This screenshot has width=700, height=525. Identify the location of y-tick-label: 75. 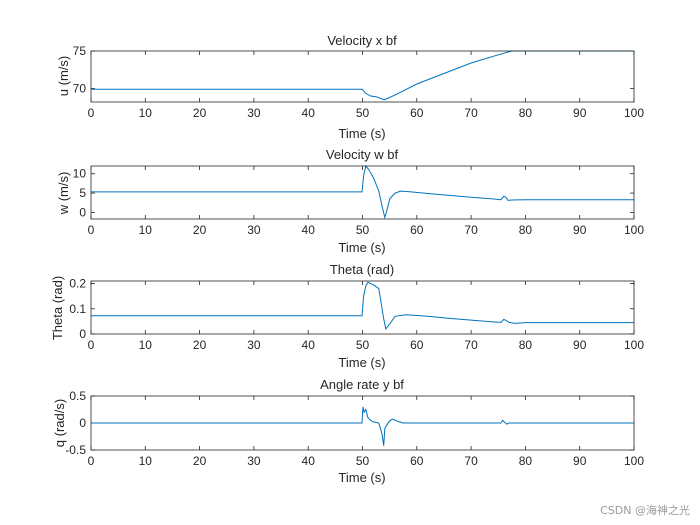
(80, 51).